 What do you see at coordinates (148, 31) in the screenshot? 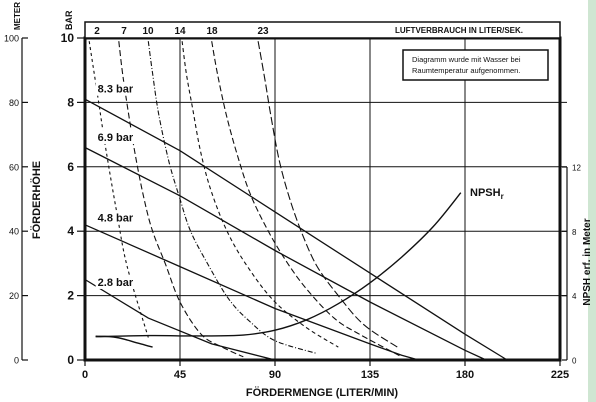
I see `air-value-label: 10` at bounding box center [148, 31].